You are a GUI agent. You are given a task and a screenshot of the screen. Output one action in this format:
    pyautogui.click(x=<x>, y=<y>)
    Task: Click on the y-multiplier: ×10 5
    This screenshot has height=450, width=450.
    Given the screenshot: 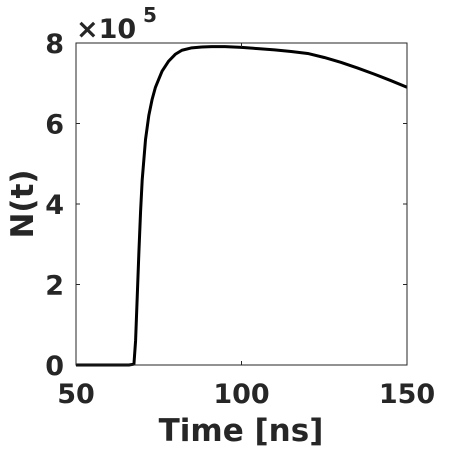 What is the action you would take?
    pyautogui.click(x=116, y=24)
    